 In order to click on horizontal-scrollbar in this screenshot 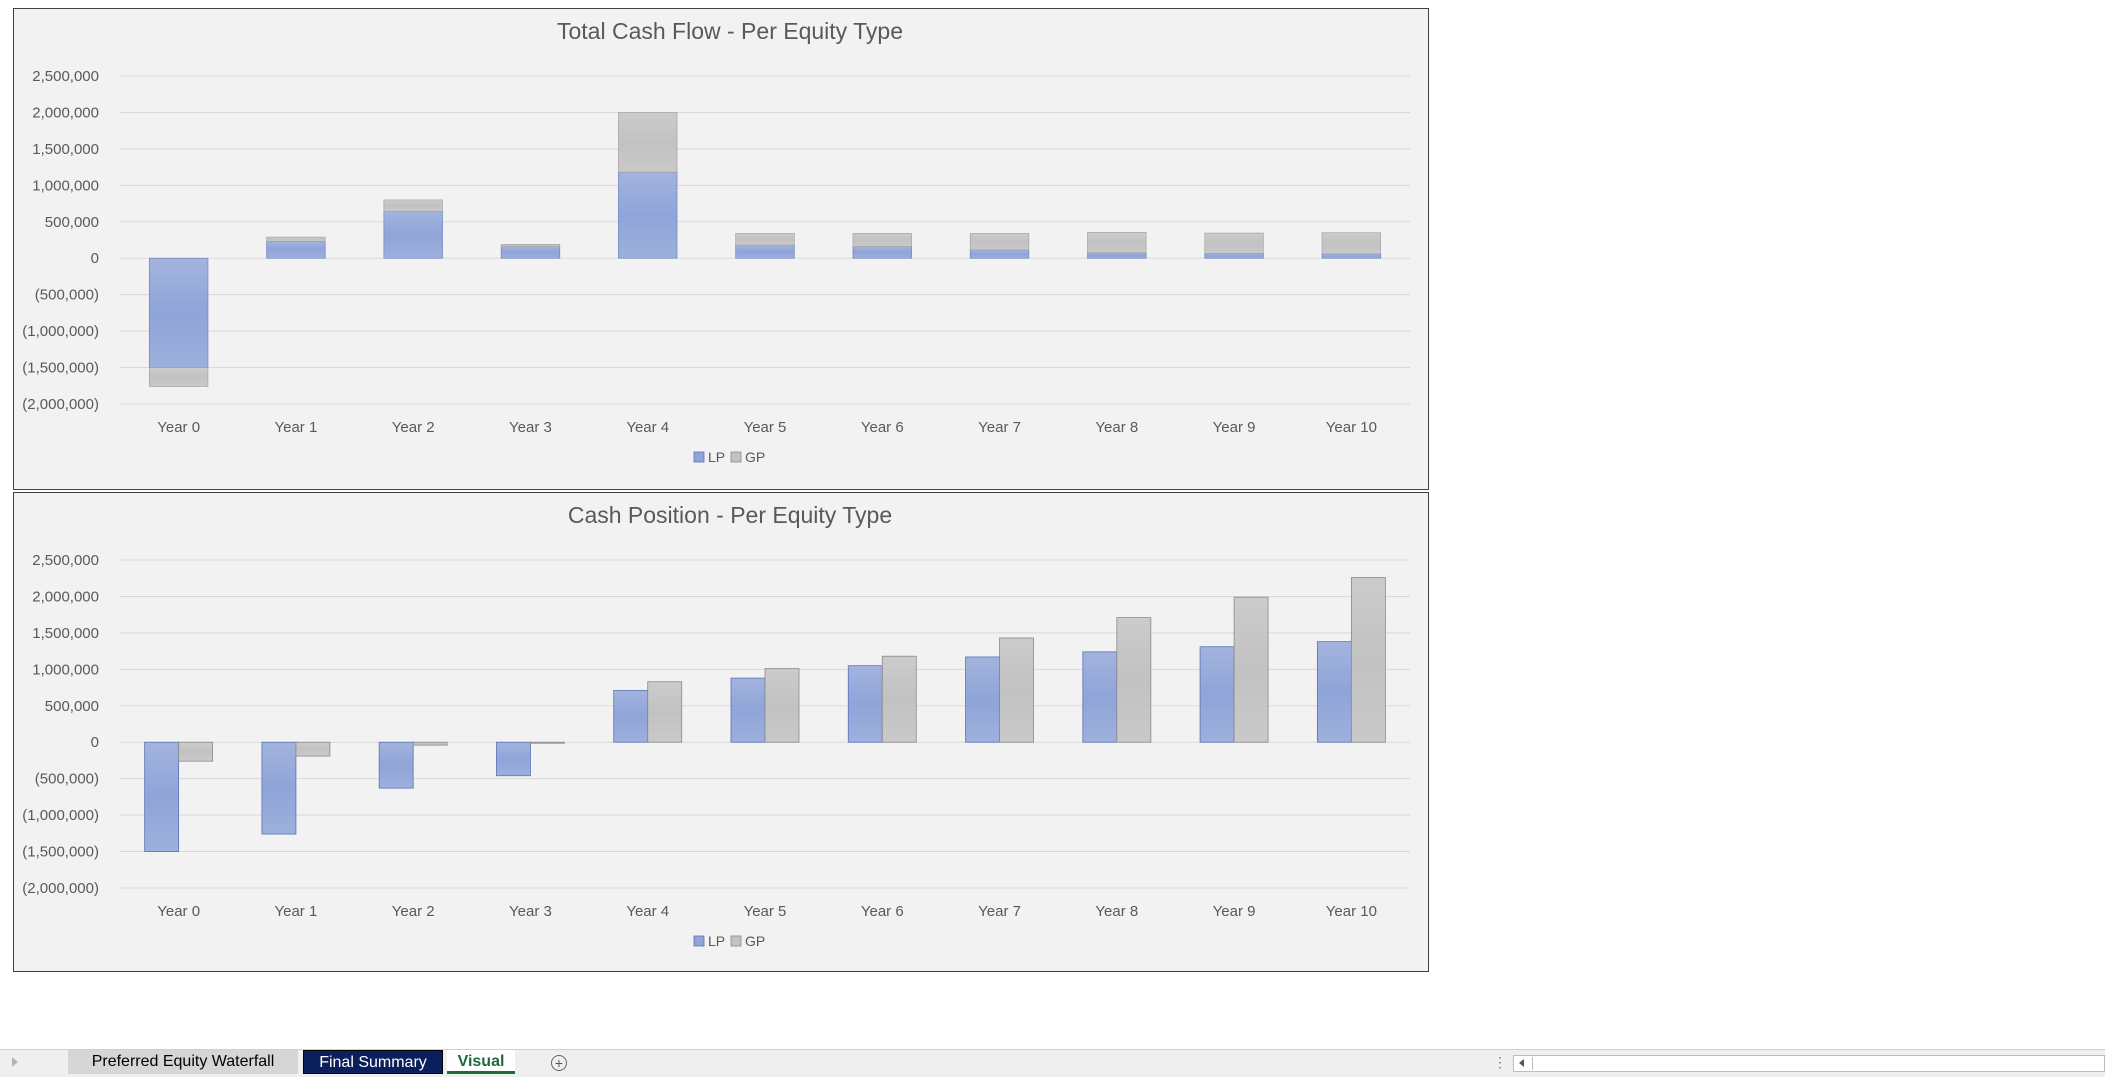, I will do `click(1809, 1063)`.